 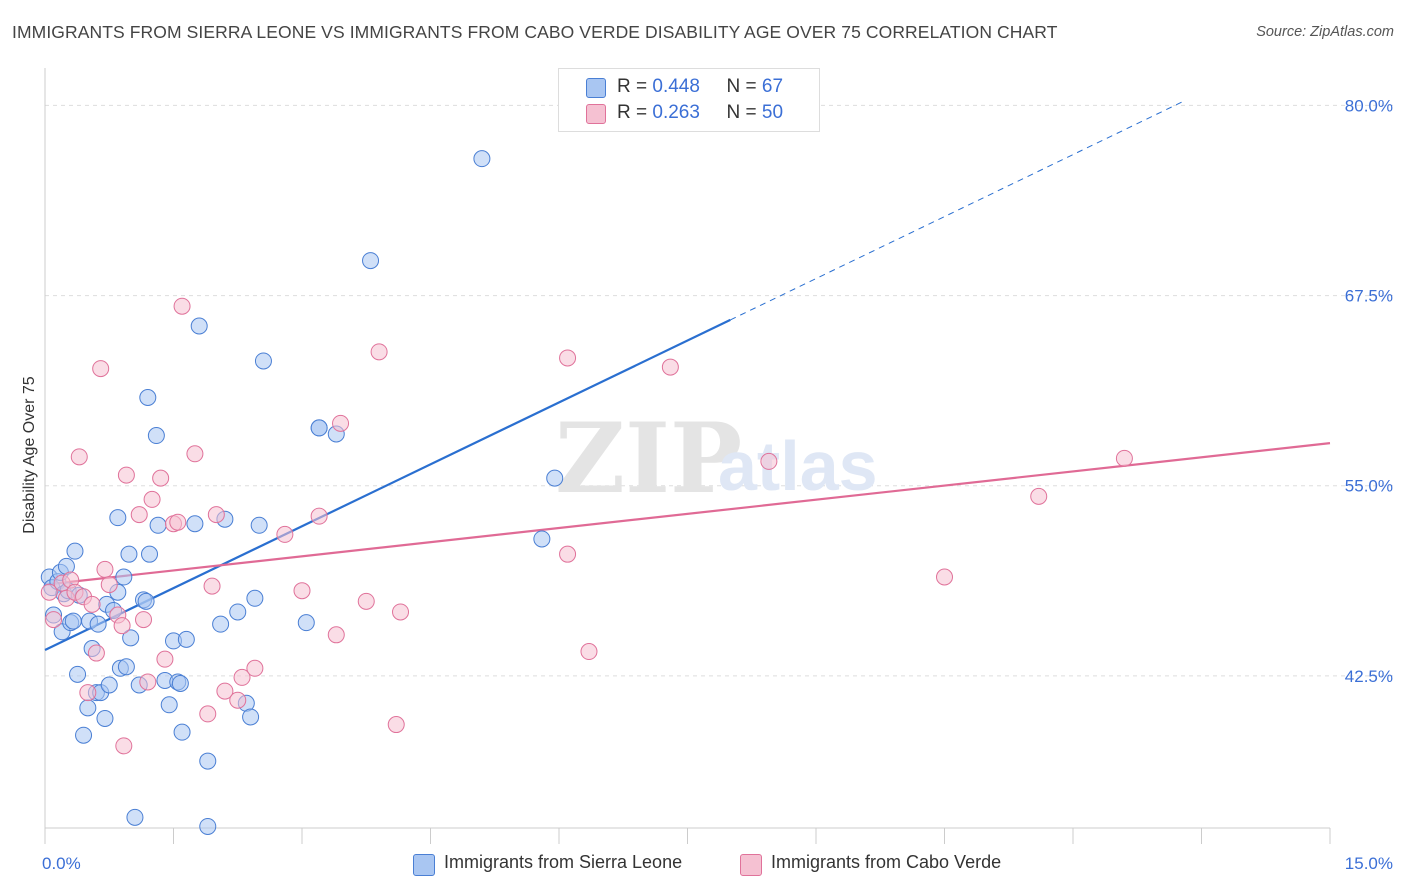 What do you see at coordinates (751, 865) in the screenshot?
I see `bottom-legend-swatch-cabo-verde` at bounding box center [751, 865].